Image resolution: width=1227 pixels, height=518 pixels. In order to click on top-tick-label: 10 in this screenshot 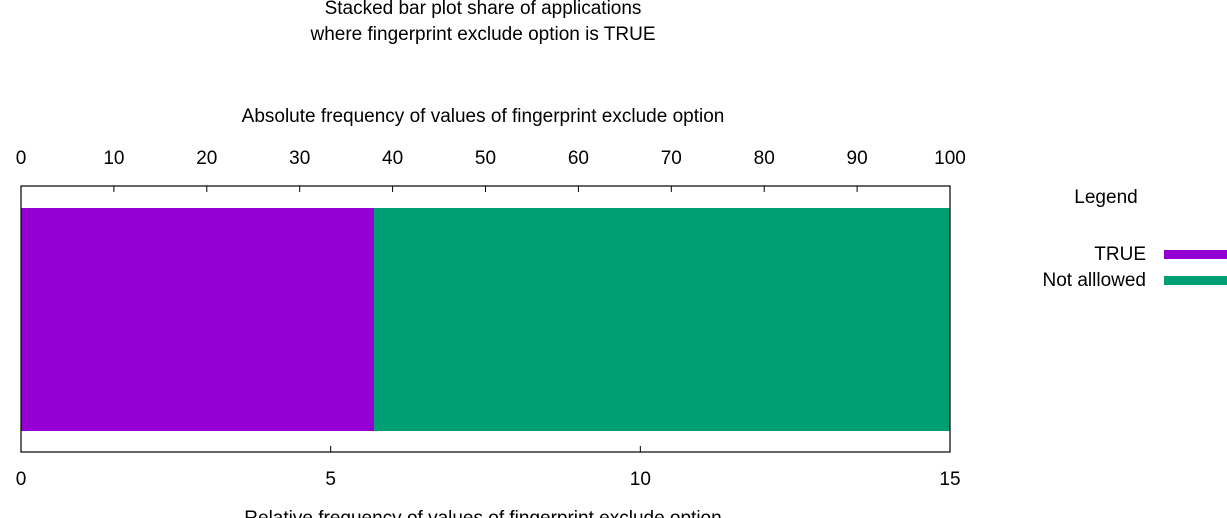, I will do `click(113, 158)`.